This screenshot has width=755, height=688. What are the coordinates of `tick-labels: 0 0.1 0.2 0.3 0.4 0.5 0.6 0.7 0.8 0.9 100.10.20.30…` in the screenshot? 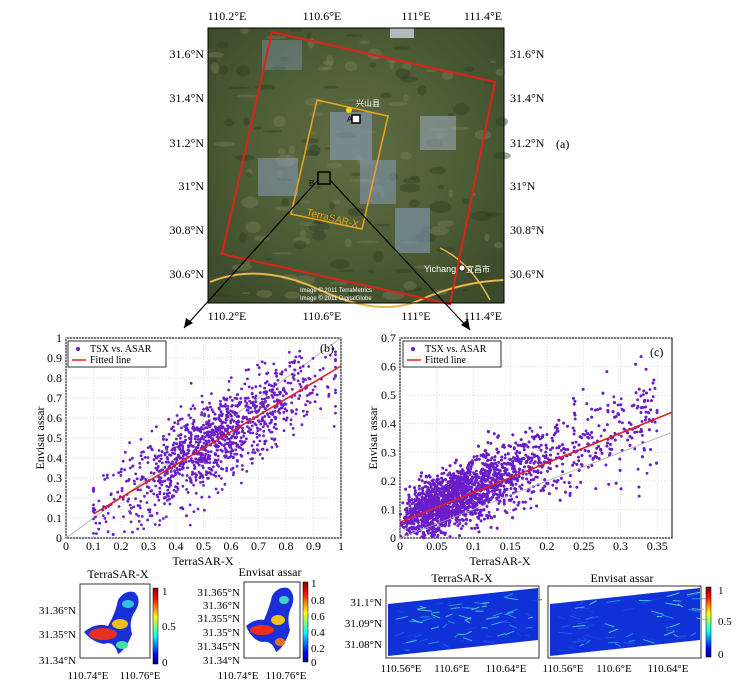 It's located at (195, 442).